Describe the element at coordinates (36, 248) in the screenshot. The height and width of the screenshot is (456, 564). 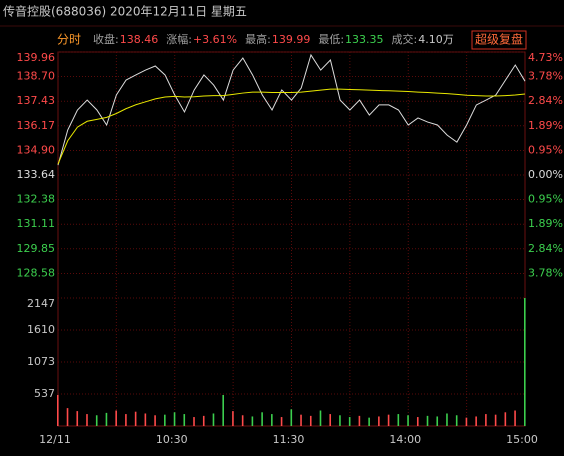
I see `y-tick-label: 129.85` at that location.